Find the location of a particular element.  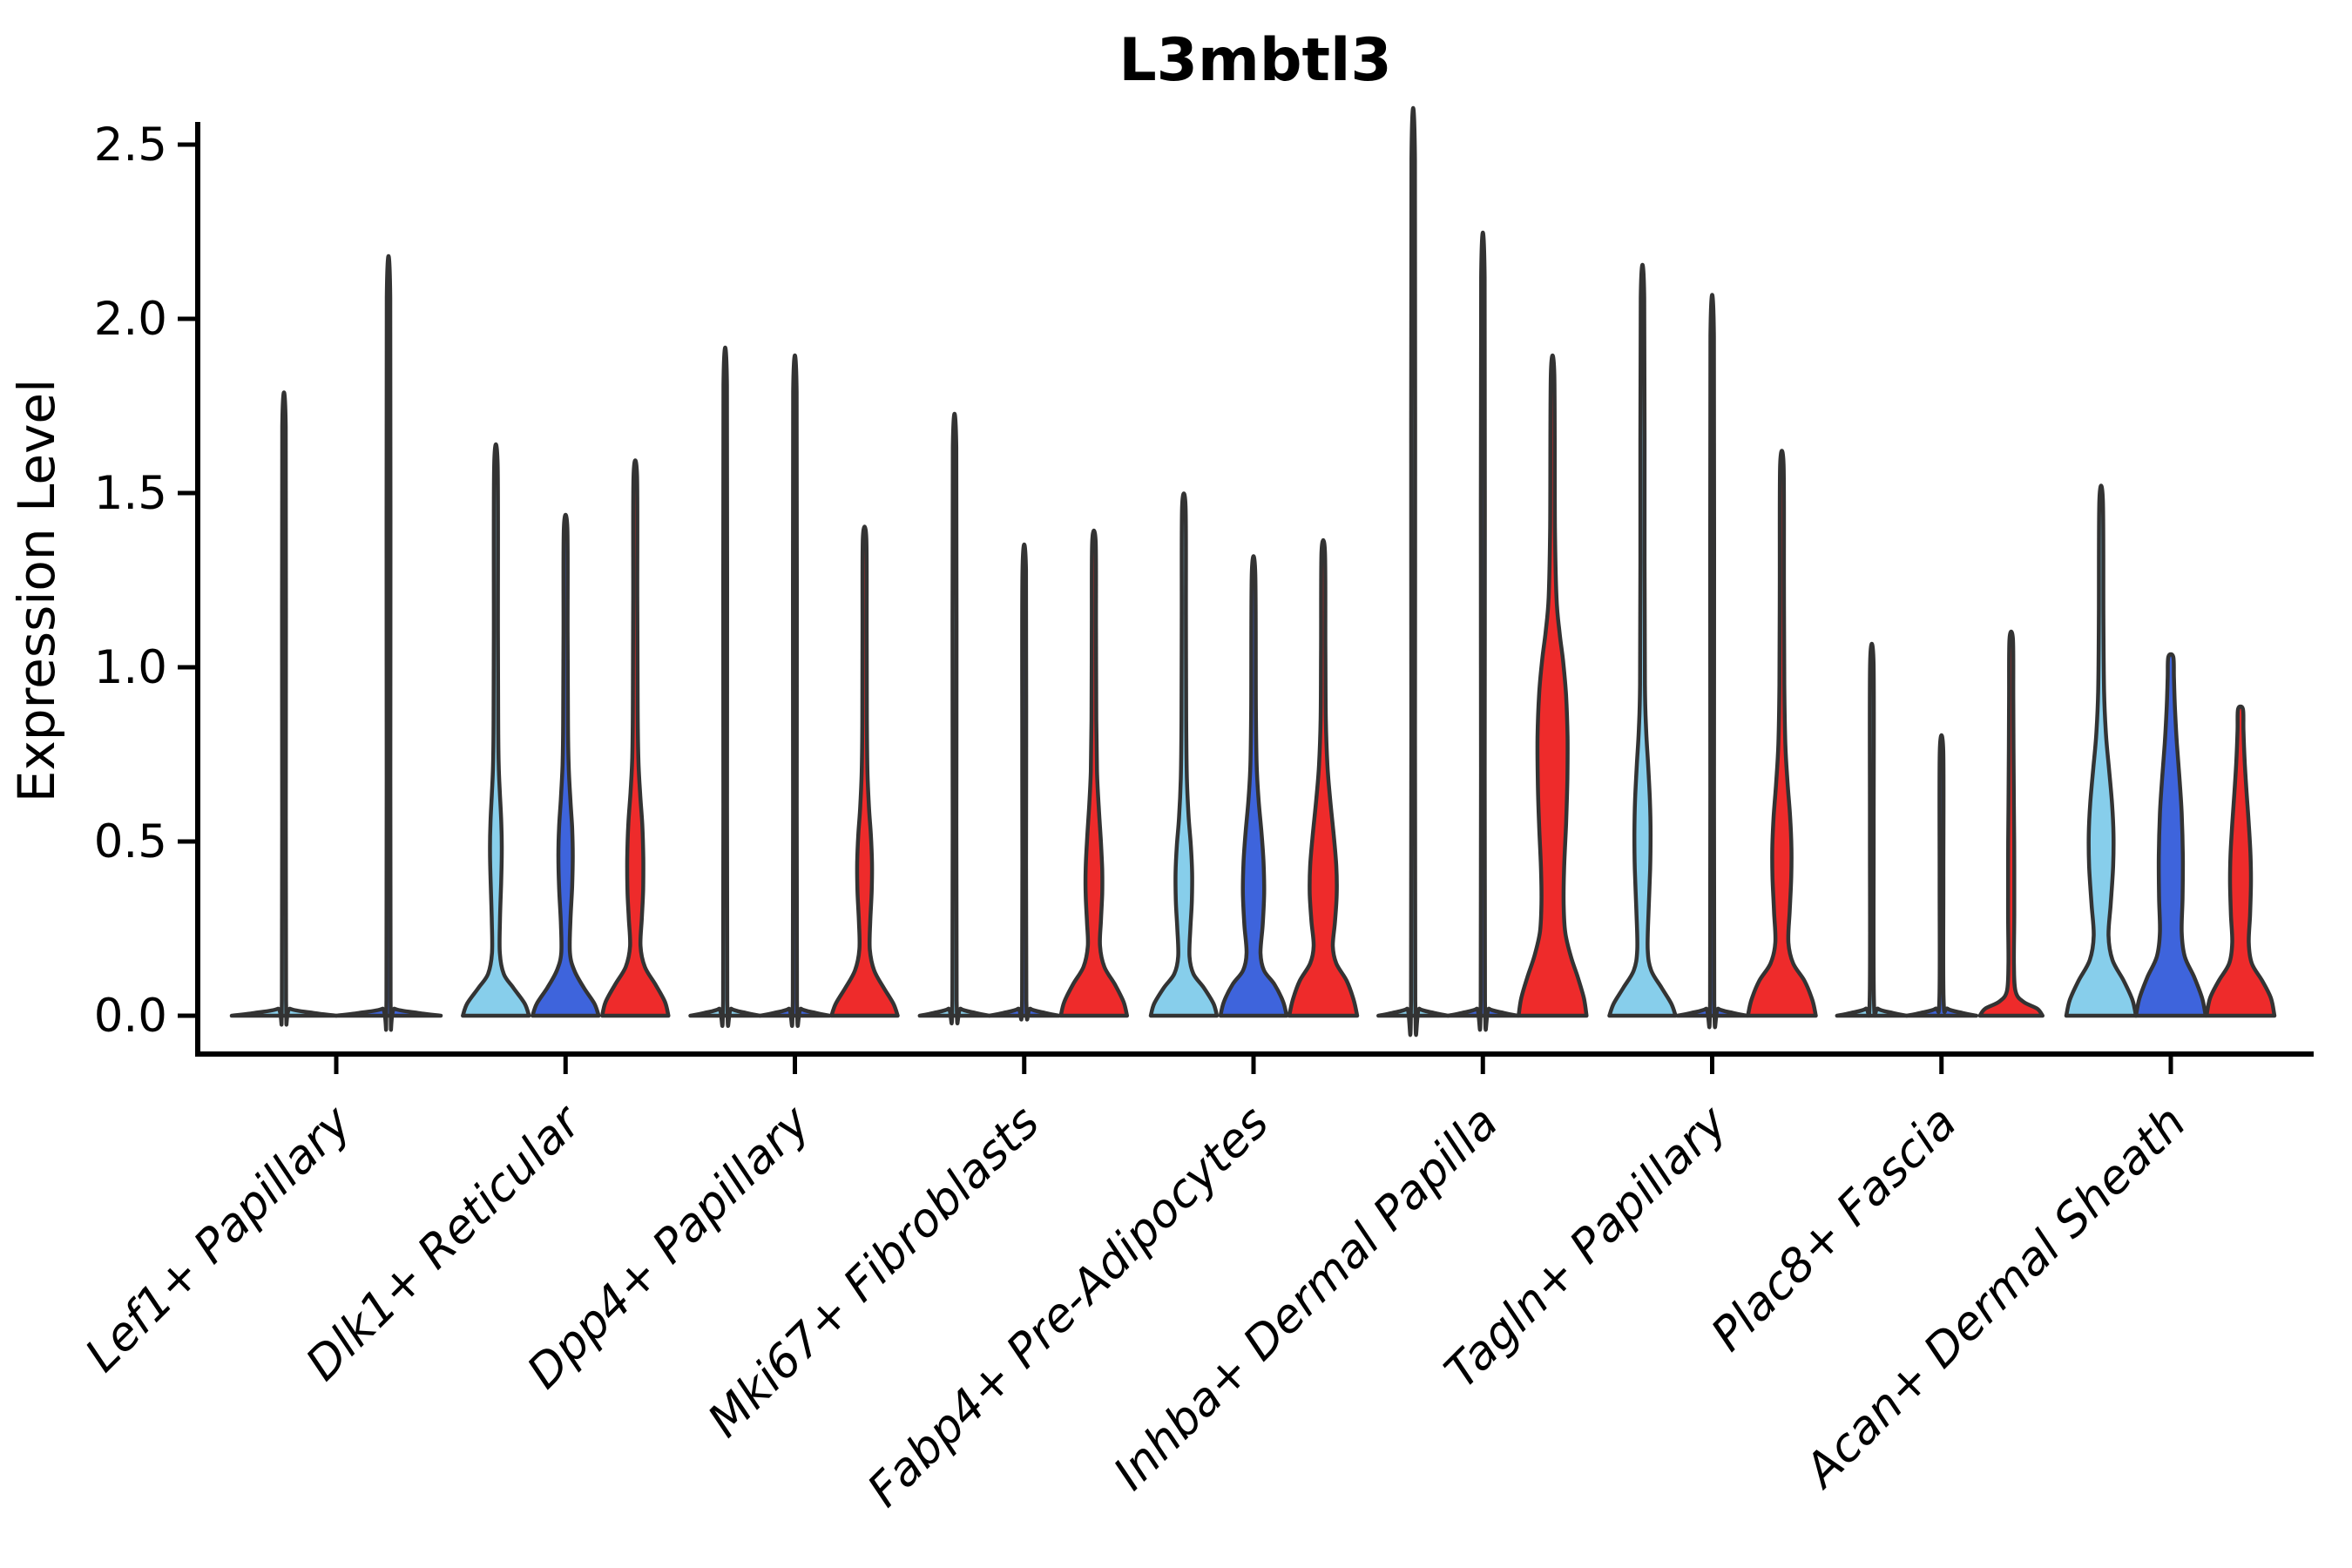

y-tick-label: 2.5 is located at coordinates (130, 145).